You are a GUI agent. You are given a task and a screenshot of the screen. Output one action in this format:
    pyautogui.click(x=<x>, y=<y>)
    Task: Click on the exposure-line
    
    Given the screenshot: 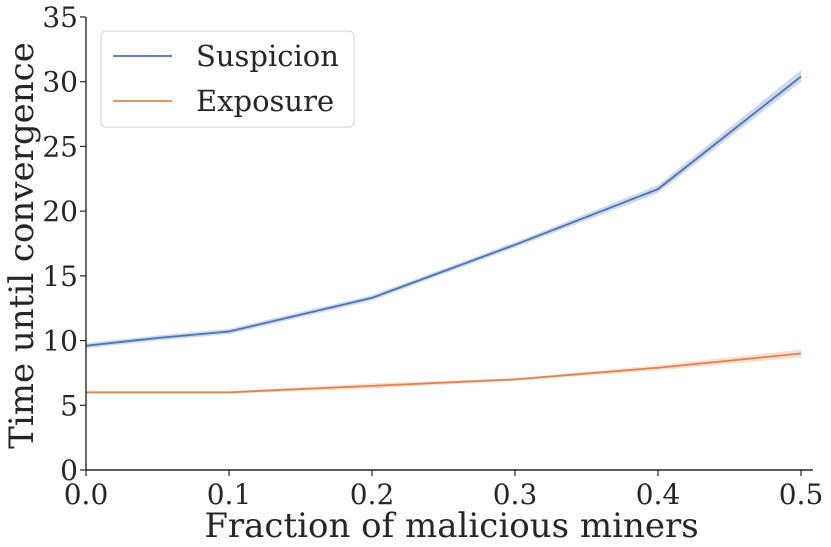 What is the action you would take?
    pyautogui.click(x=444, y=373)
    